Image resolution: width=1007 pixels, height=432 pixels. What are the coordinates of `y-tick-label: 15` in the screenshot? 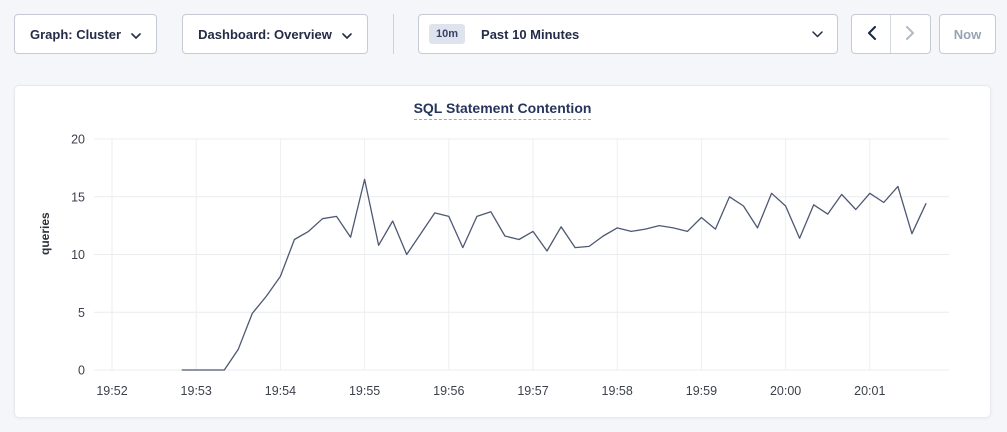 It's located at (78, 197).